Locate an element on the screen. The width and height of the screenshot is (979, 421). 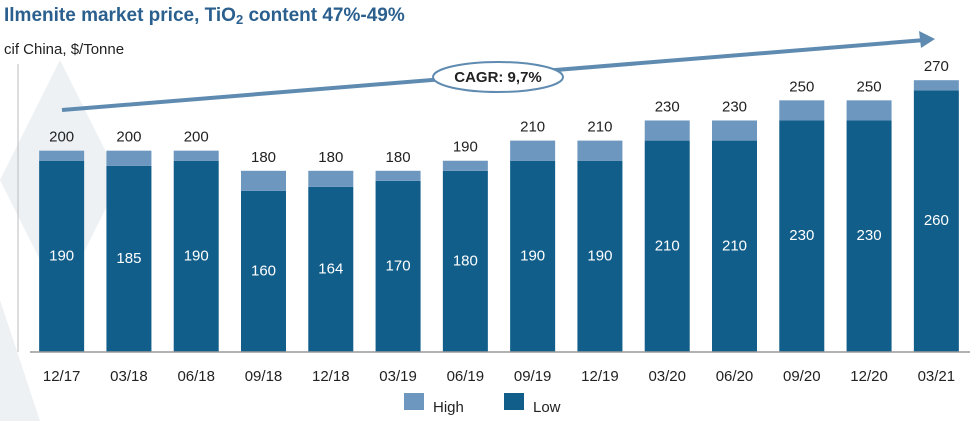
annotation: CAGR: 9,7% is located at coordinates (498, 77).